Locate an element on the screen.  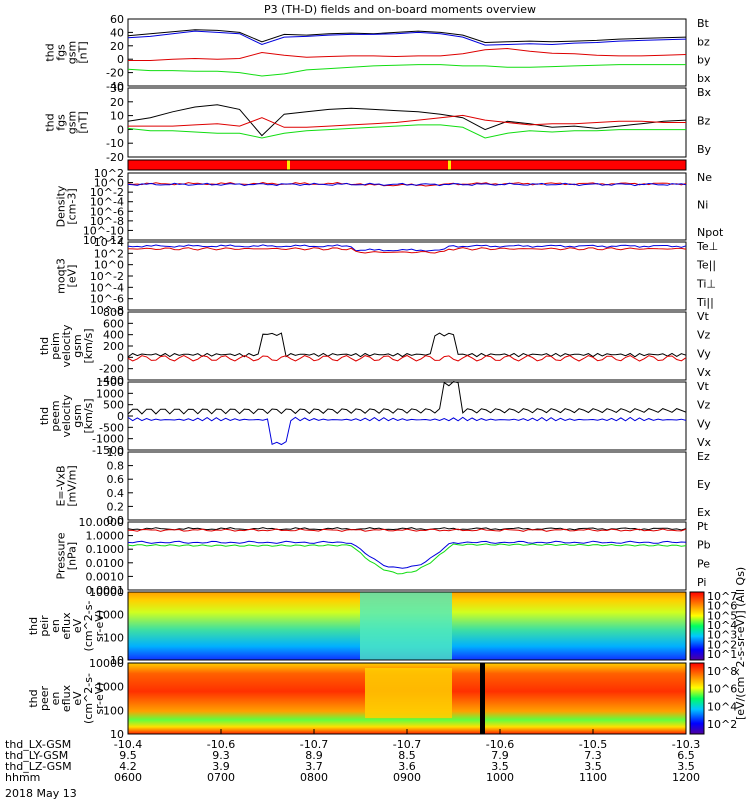
time-row-value: 6.5 is located at coordinates (686, 755).